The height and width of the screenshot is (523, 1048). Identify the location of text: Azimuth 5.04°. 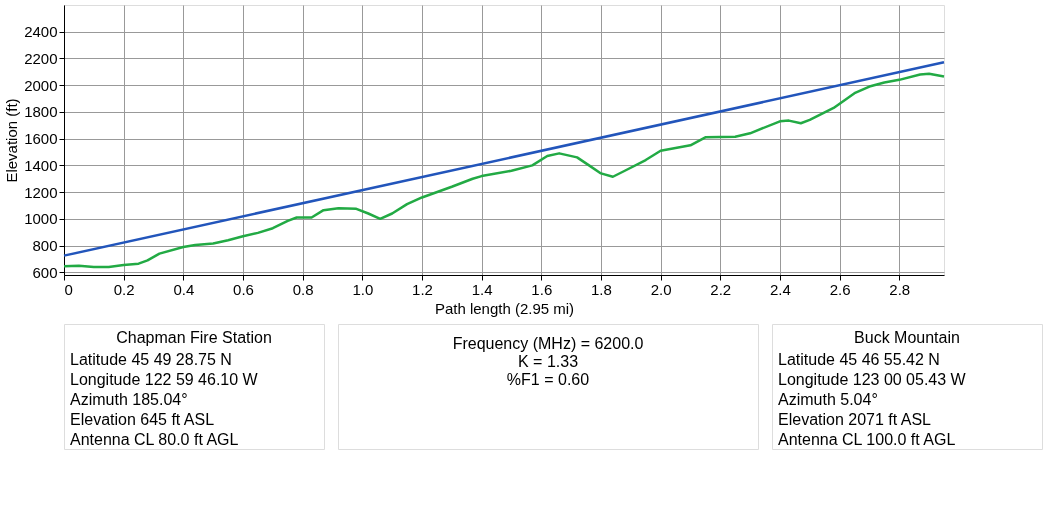
(828, 399).